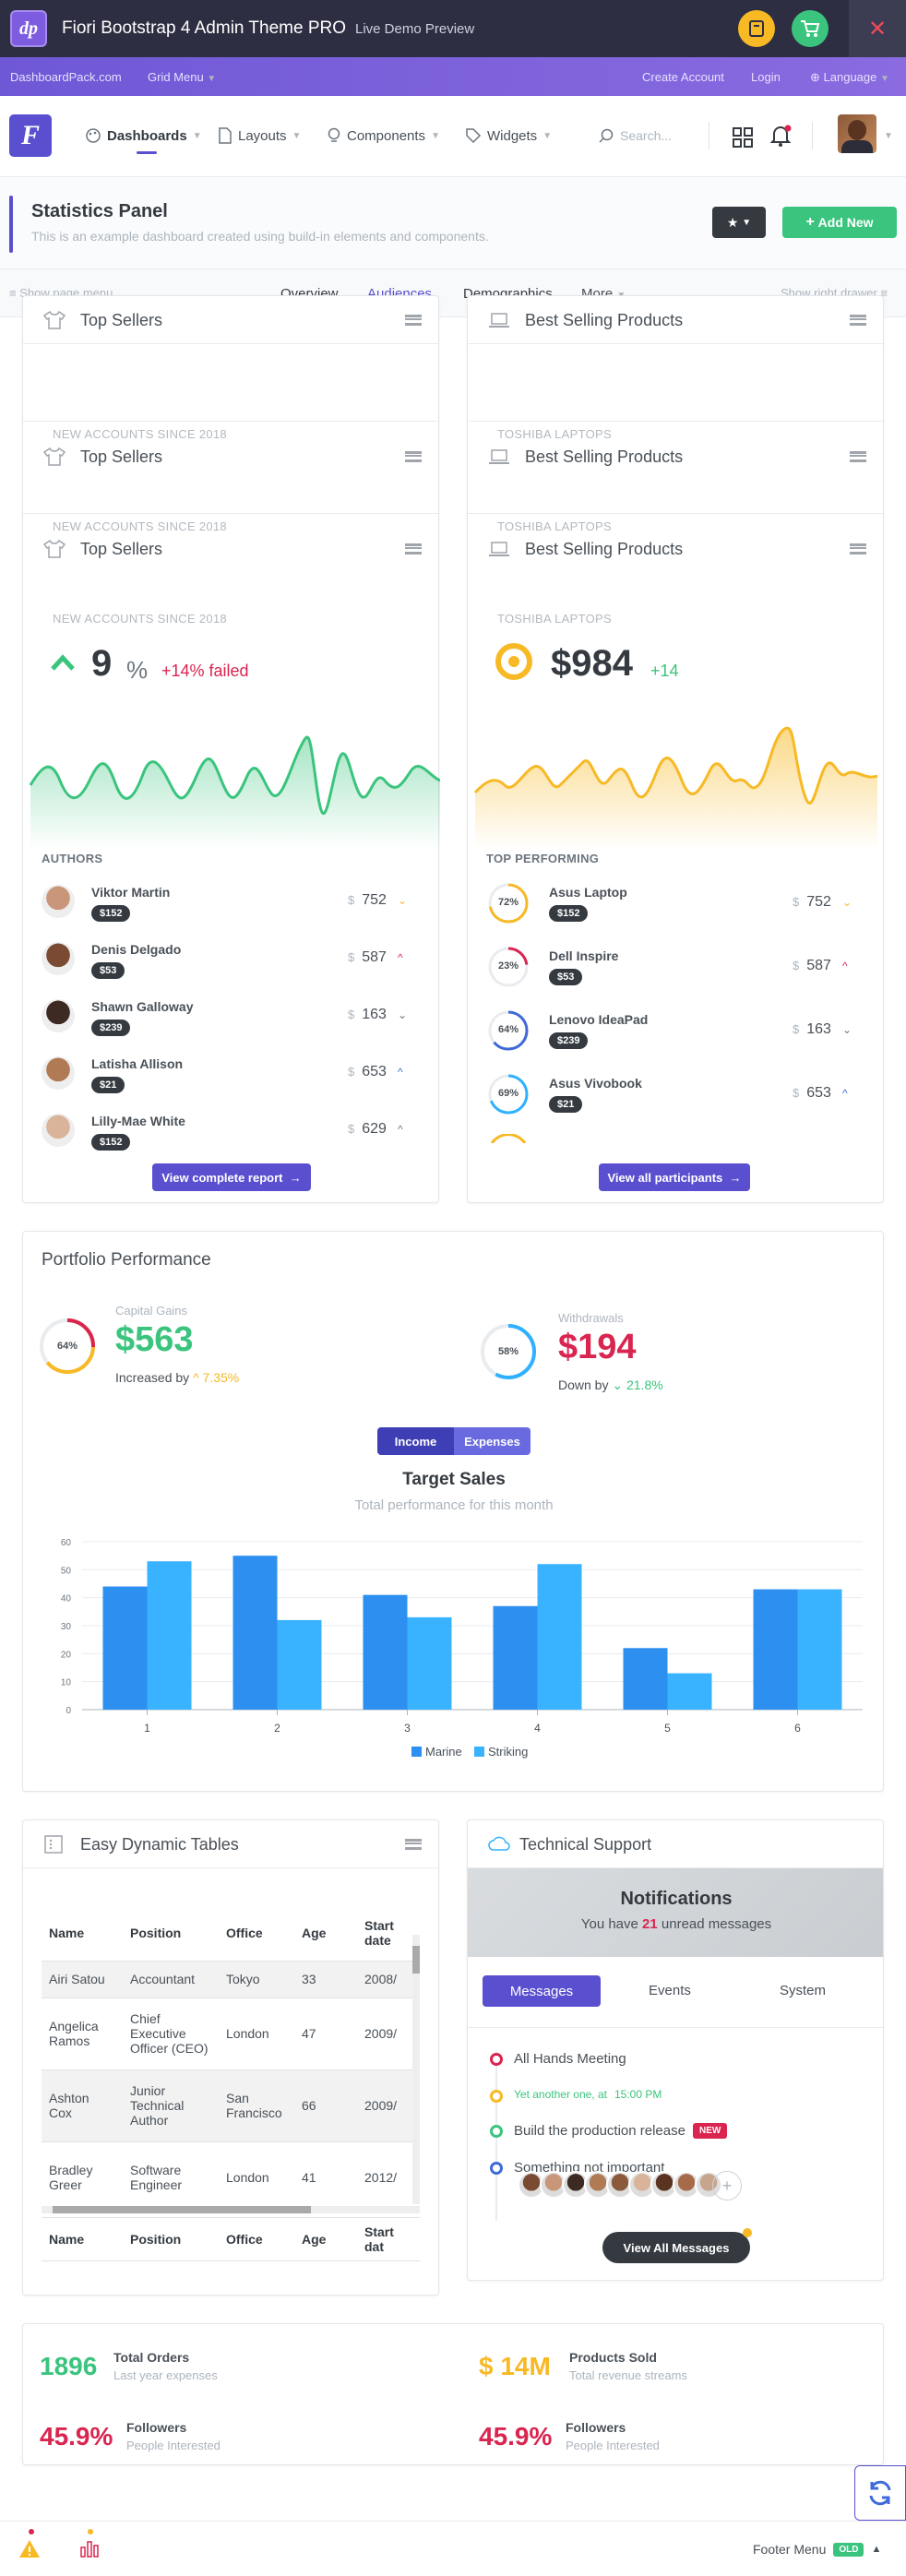  Describe the element at coordinates (82, 1980) in the screenshot. I see `table-cell: Airi Satou` at that location.